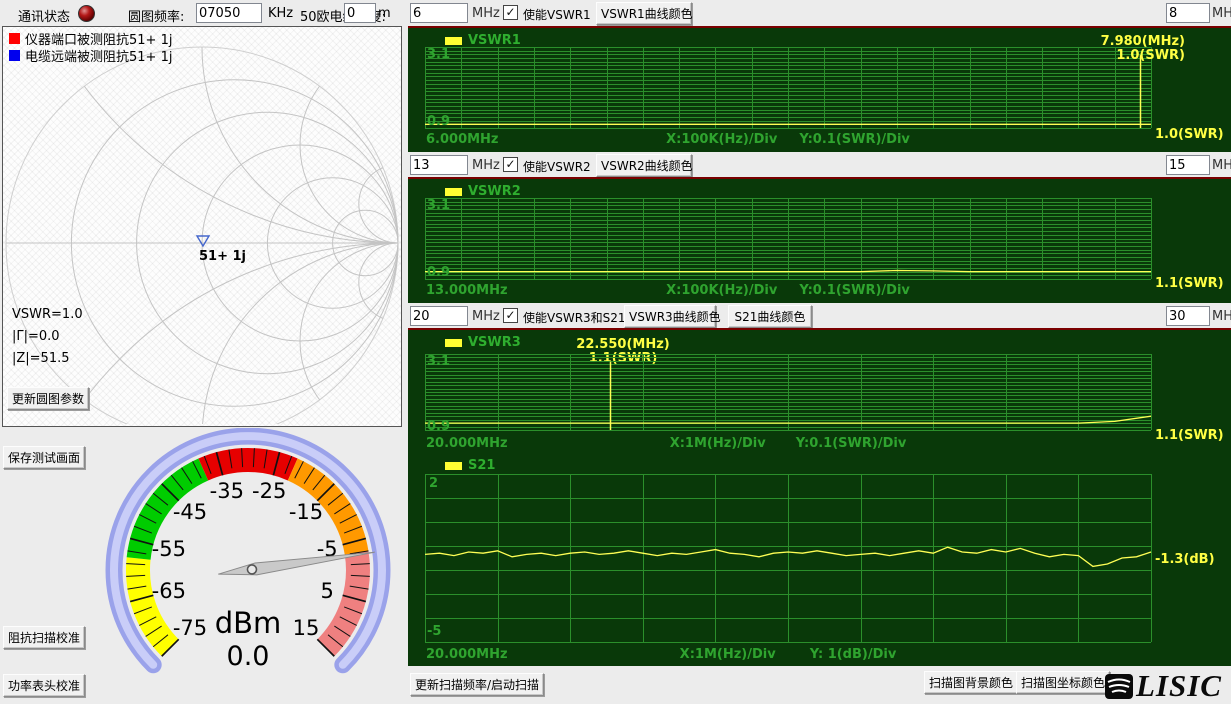 The image size is (1231, 704). I want to click on vswr3-curve-color-button: VSWR3曲线颜色, so click(672, 316).